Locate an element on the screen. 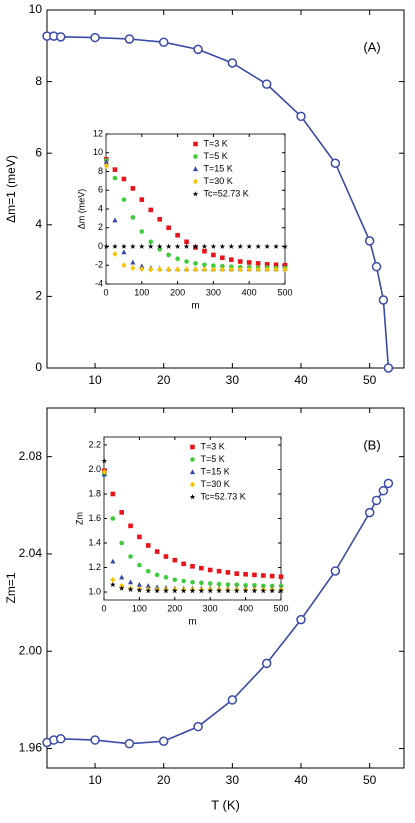 The image size is (415, 823). panel-label: (B) is located at coordinates (371, 444).